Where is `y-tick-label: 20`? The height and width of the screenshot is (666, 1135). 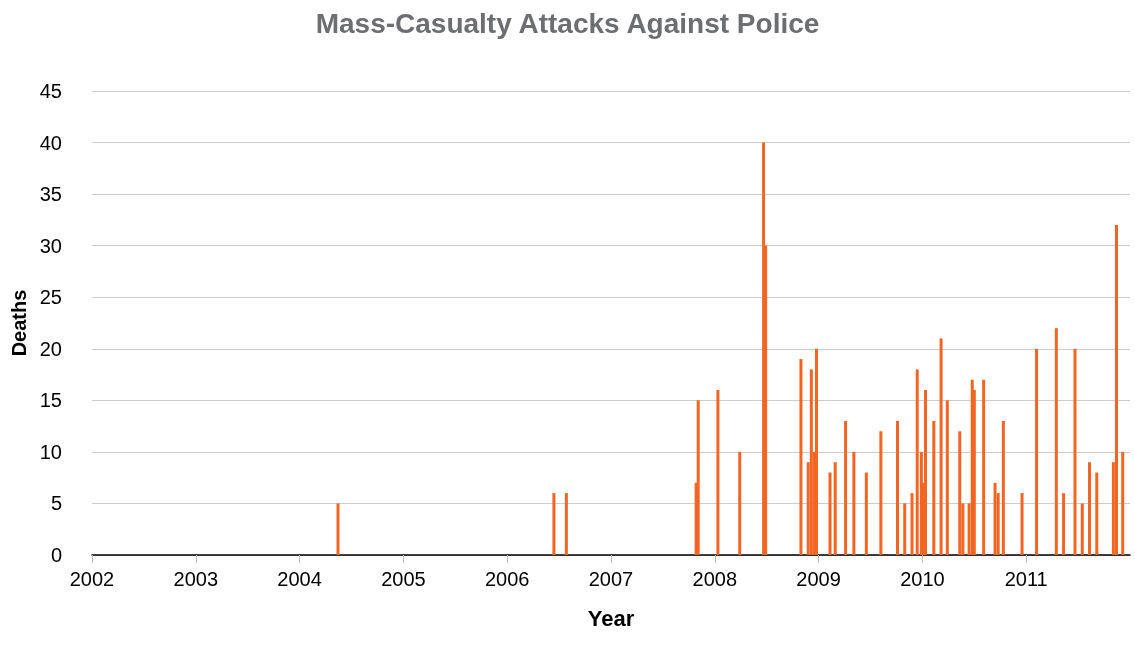 y-tick-label: 20 is located at coordinates (50, 348).